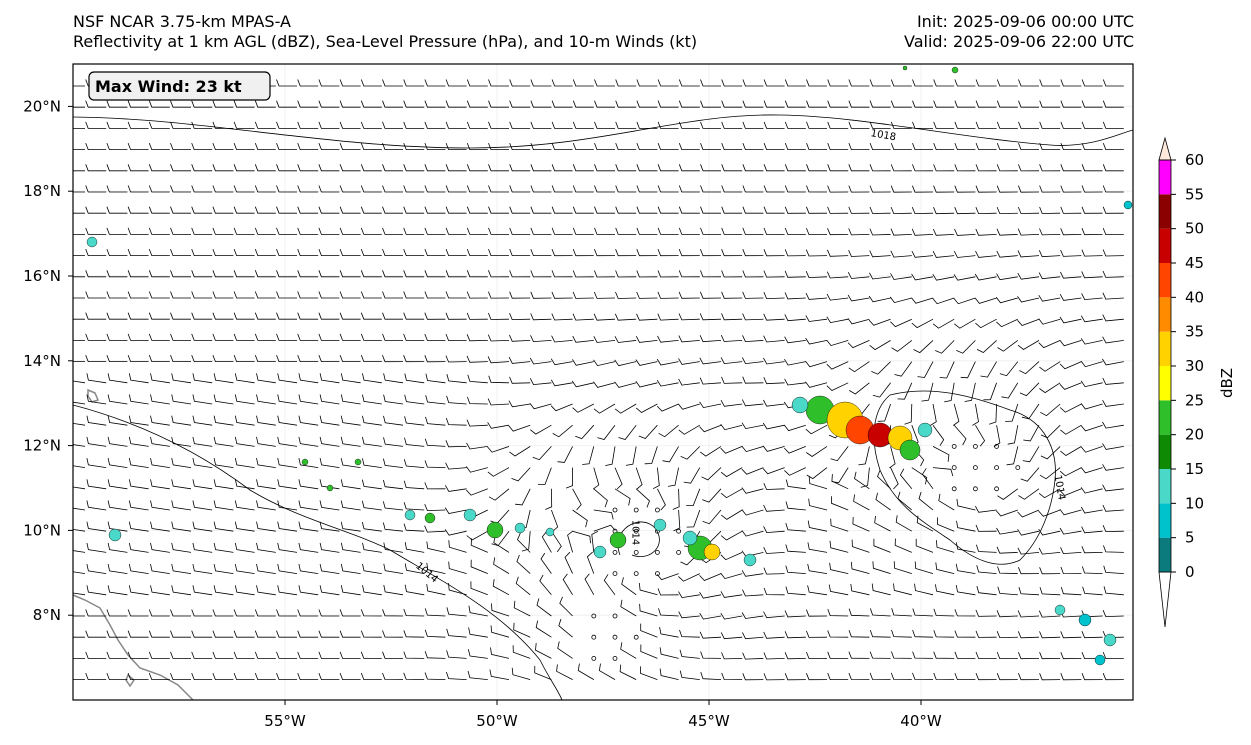 Image resolution: width=1251 pixels, height=745 pixels. What do you see at coordinates (1194, 160) in the screenshot?
I see `colorbar-tick-label: 60` at bounding box center [1194, 160].